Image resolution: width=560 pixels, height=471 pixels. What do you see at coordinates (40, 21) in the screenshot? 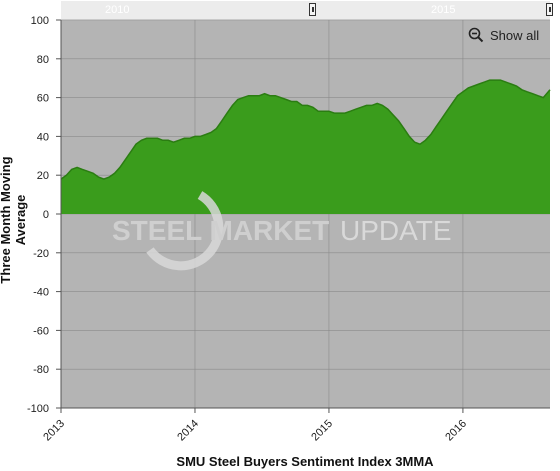
I see `y-tick-label: 100` at bounding box center [40, 21].